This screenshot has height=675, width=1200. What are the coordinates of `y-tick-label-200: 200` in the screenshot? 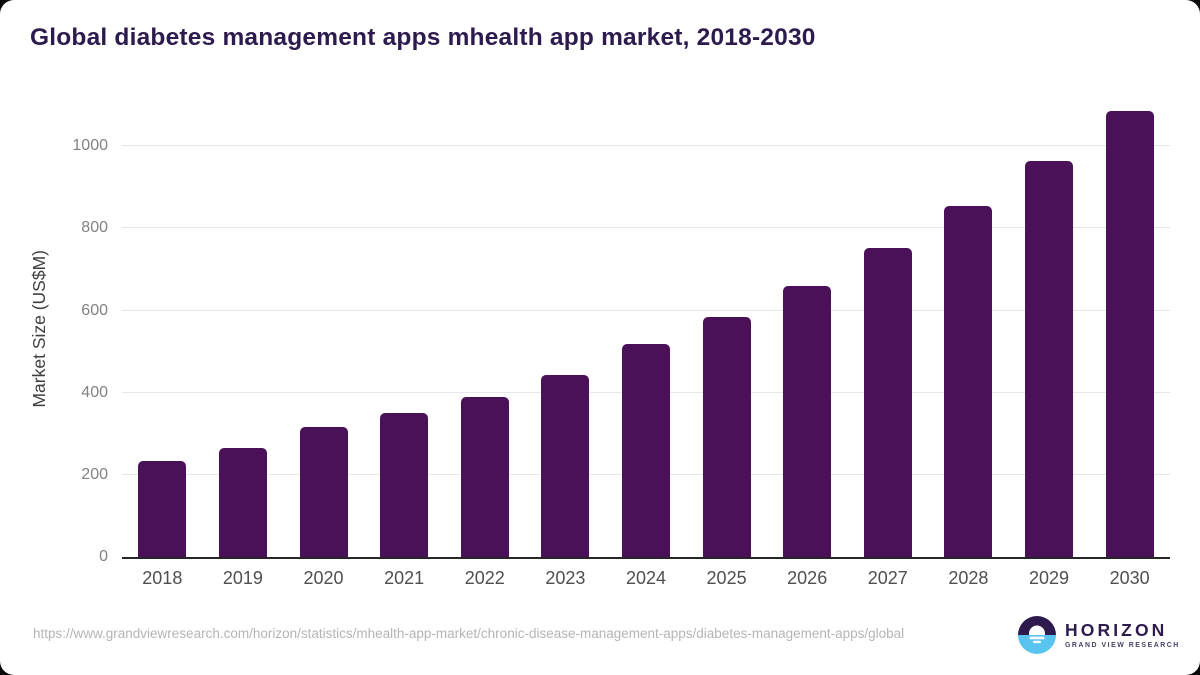 It's located at (94, 474).